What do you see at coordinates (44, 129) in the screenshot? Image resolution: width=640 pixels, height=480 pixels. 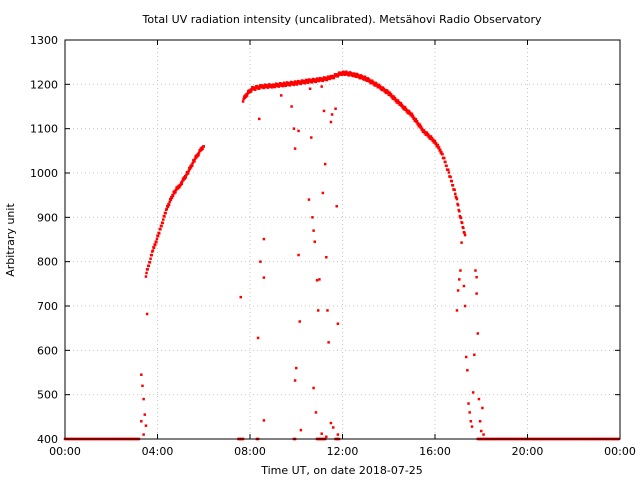 I see `y-tick-label: 1100` at bounding box center [44, 129].